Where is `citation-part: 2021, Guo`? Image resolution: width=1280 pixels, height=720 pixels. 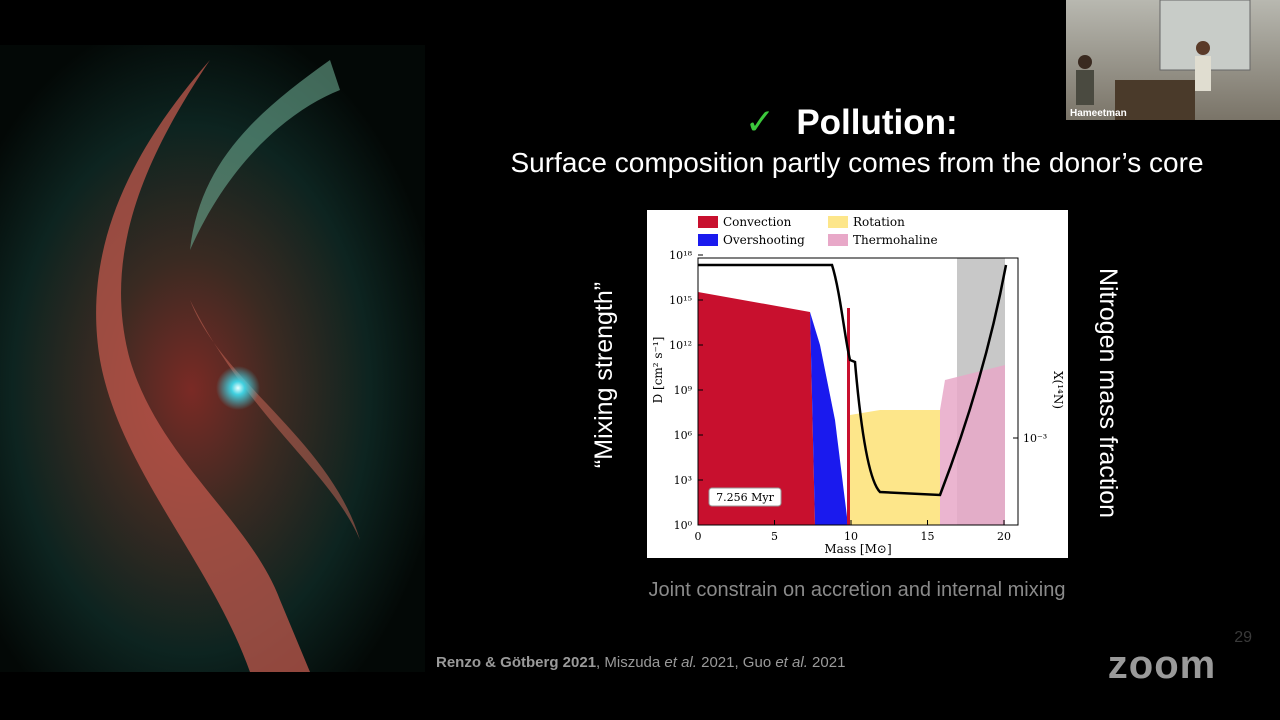 citation-part: 2021, Guo is located at coordinates (736, 662).